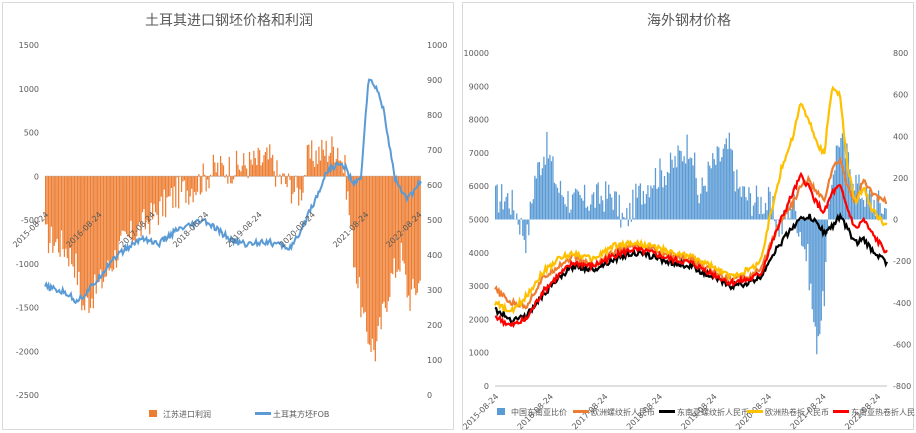 Image resolution: width=916 pixels, height=433 pixels. I want to click on y-right-tick-label: 0, so click(429, 395).